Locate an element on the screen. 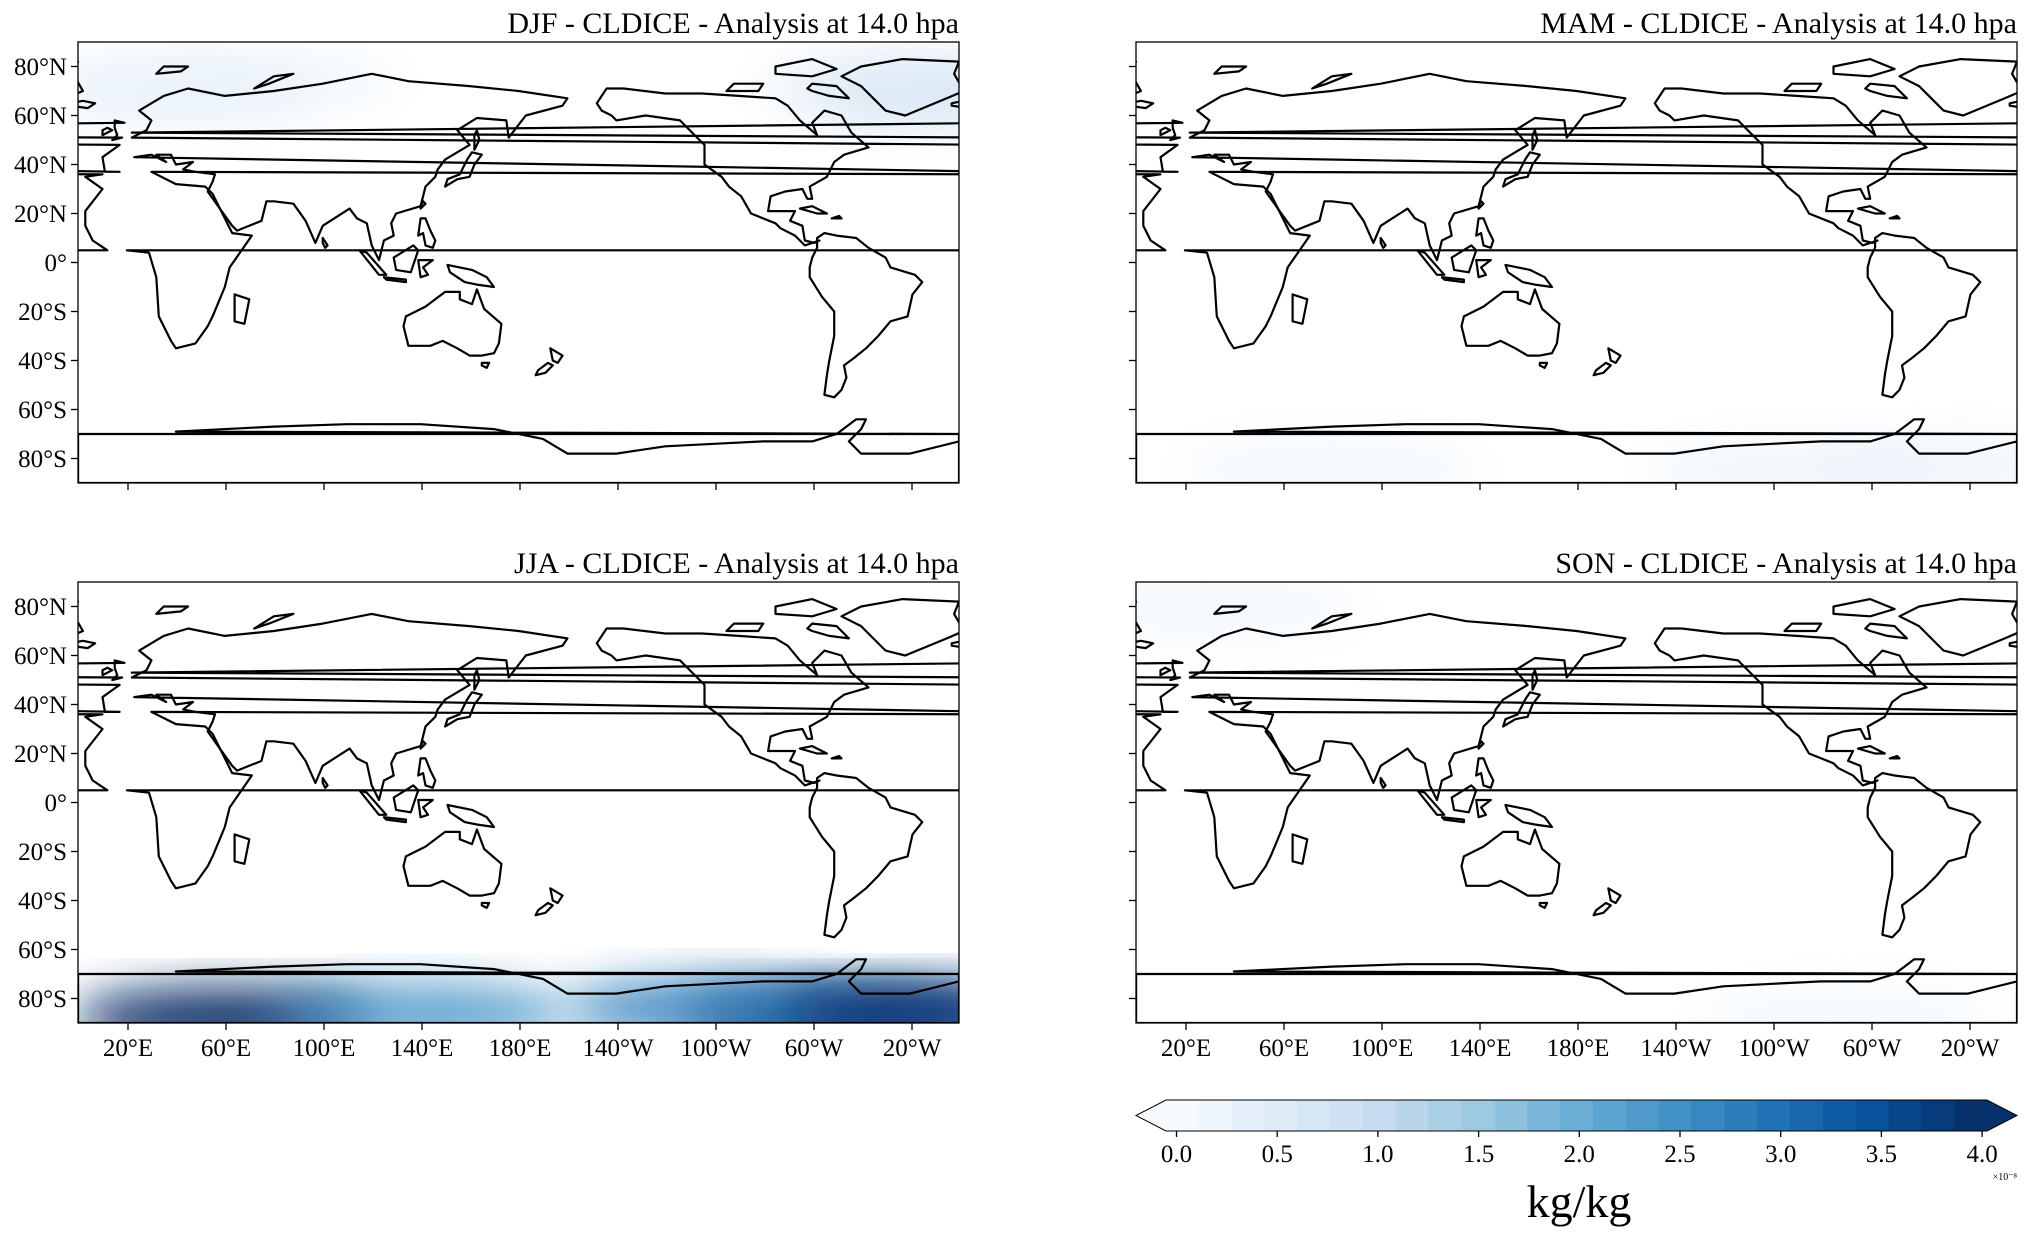 The height and width of the screenshot is (1234, 2025). x-tick-label: 20°W is located at coordinates (912, 1048).